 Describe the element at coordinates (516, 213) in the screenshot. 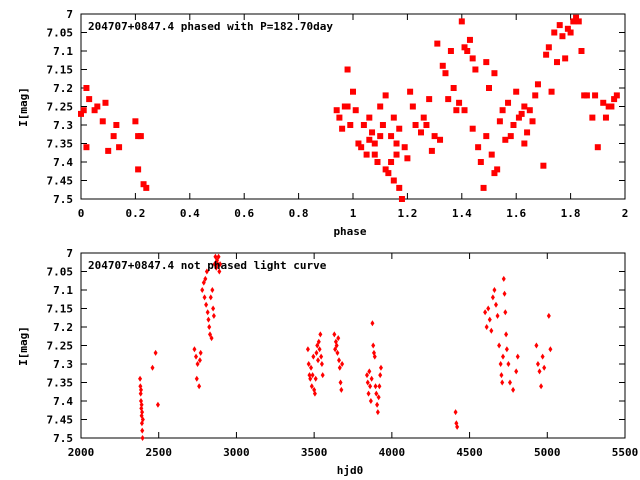

I see `phased-x-tick-label: 1.6` at that location.